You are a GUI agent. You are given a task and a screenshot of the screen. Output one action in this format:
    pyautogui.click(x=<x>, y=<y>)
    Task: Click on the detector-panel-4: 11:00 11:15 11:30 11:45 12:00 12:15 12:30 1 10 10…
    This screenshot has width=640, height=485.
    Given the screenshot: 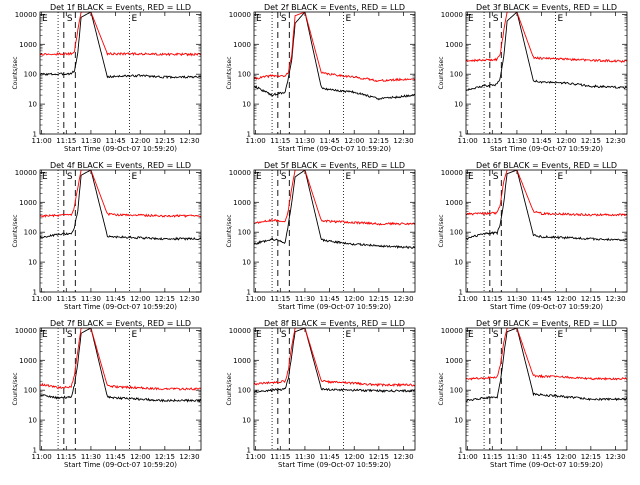 What is the action you would take?
    pyautogui.click(x=107, y=236)
    